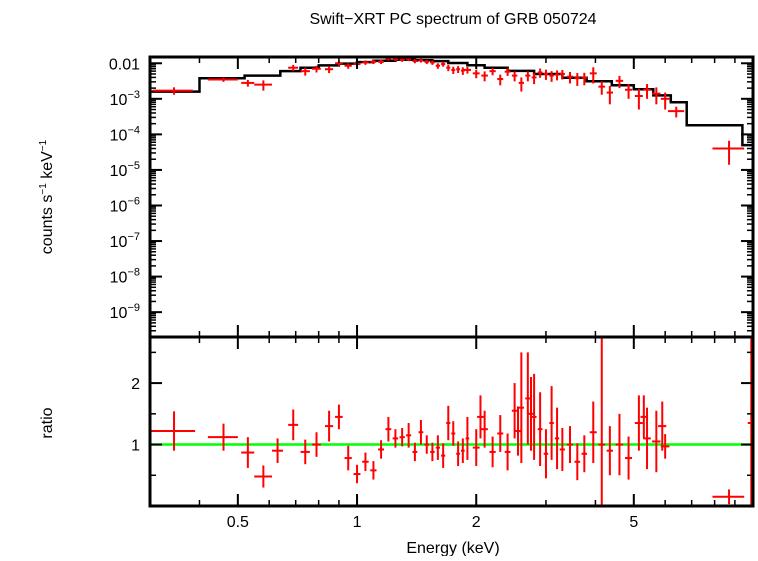 The height and width of the screenshot is (561, 758). I want to click on y-tick-label-top-6: 10⁻⁸, so click(125, 277).